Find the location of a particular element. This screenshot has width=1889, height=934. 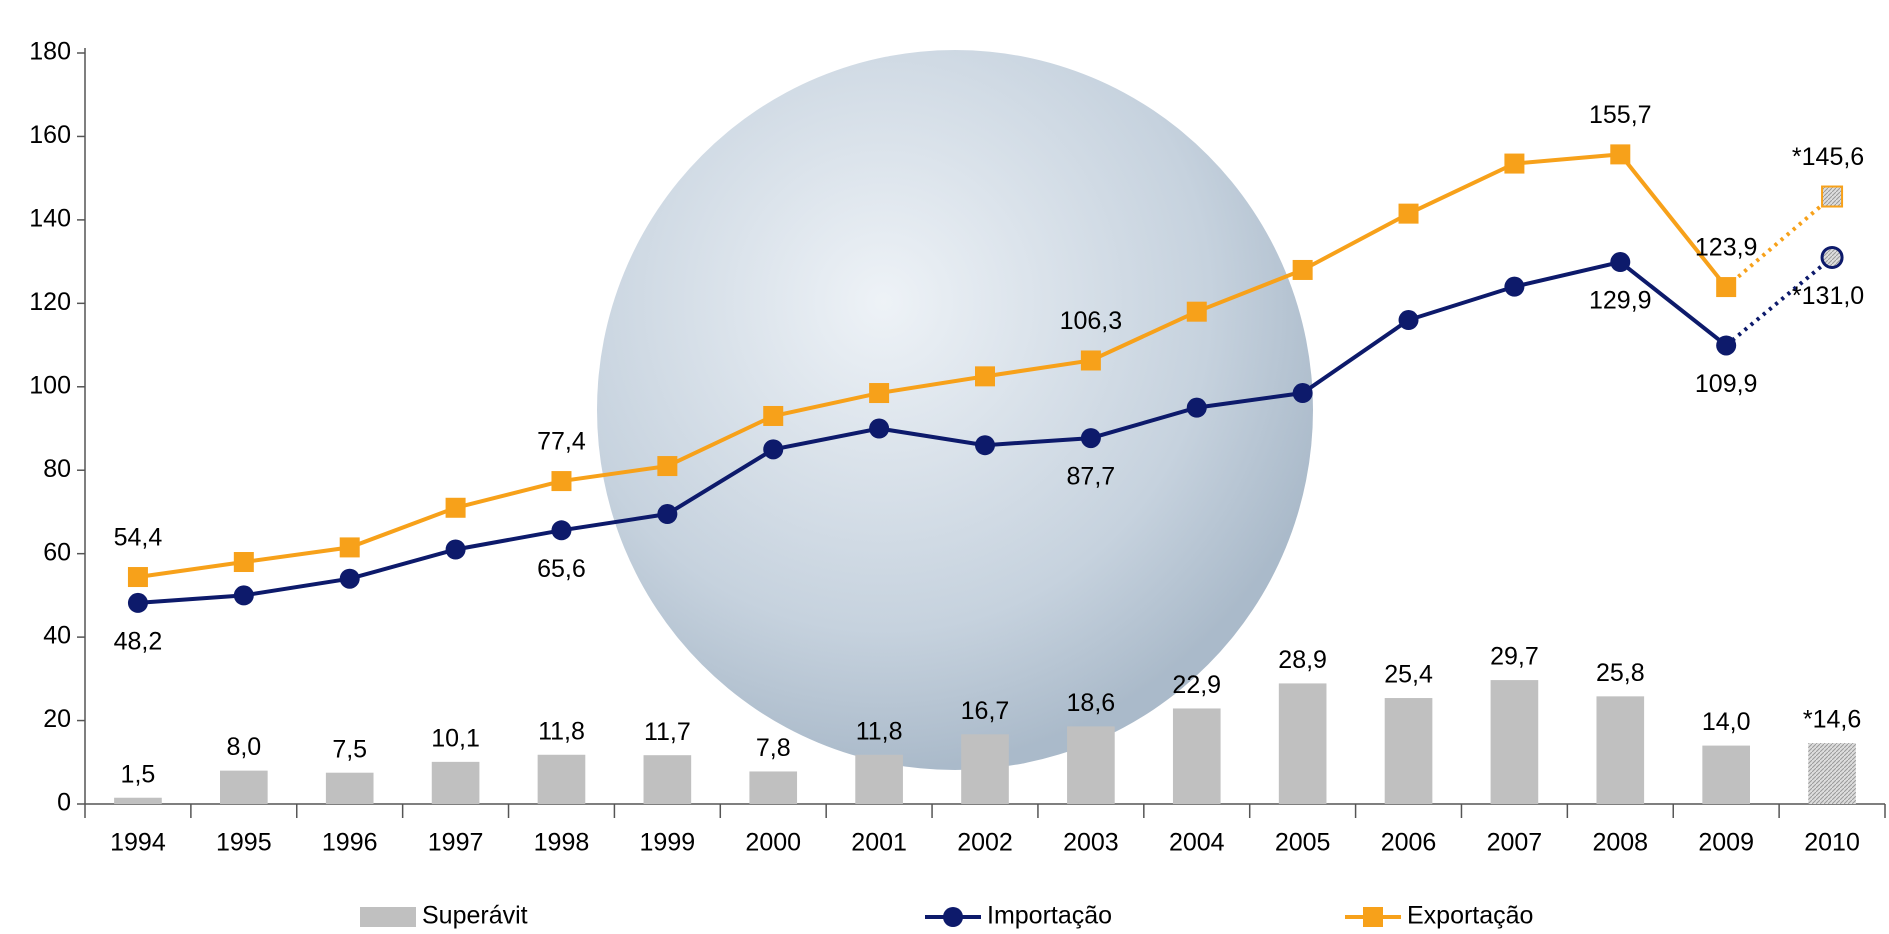

x-tick-label: 2010 is located at coordinates (1832, 843).